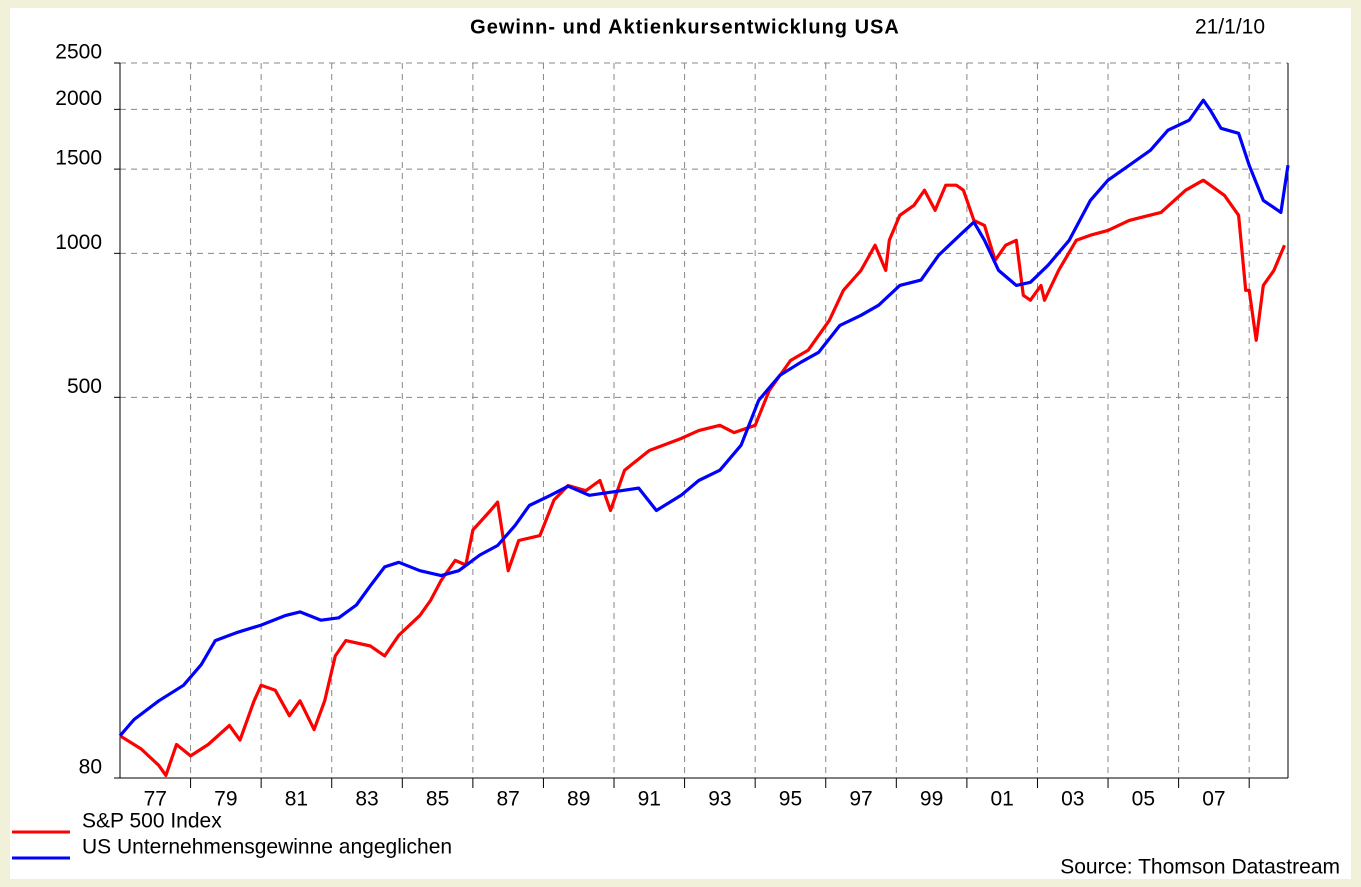 Image resolution: width=1361 pixels, height=887 pixels. What do you see at coordinates (578, 799) in the screenshot?
I see `x-tick-label: 89` at bounding box center [578, 799].